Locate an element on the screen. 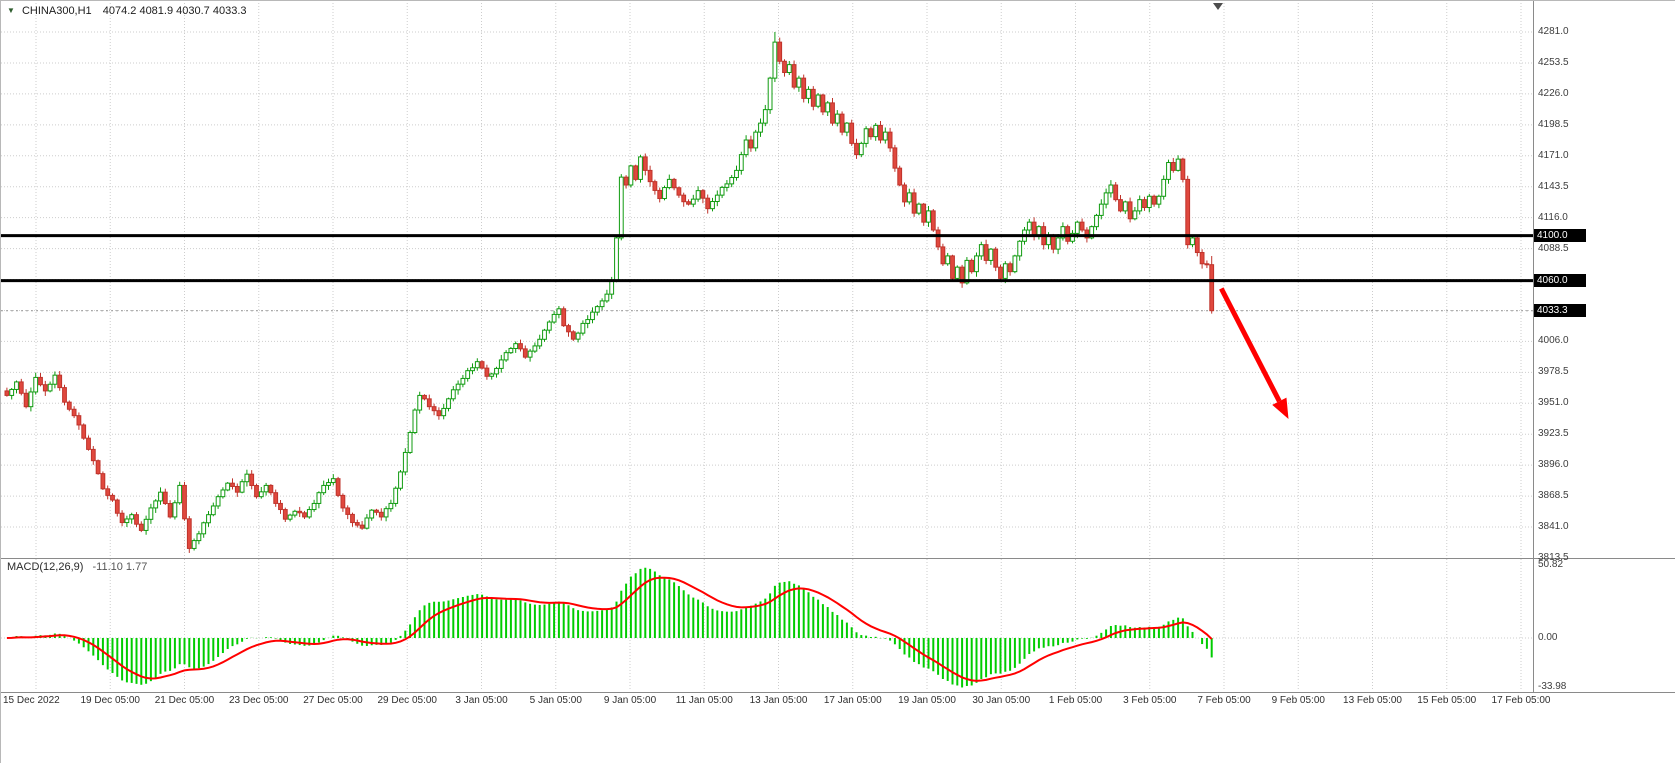  chart-ohlc-readout: 4074.2 4081.9 4030.7 4033.3 is located at coordinates (174, 11).